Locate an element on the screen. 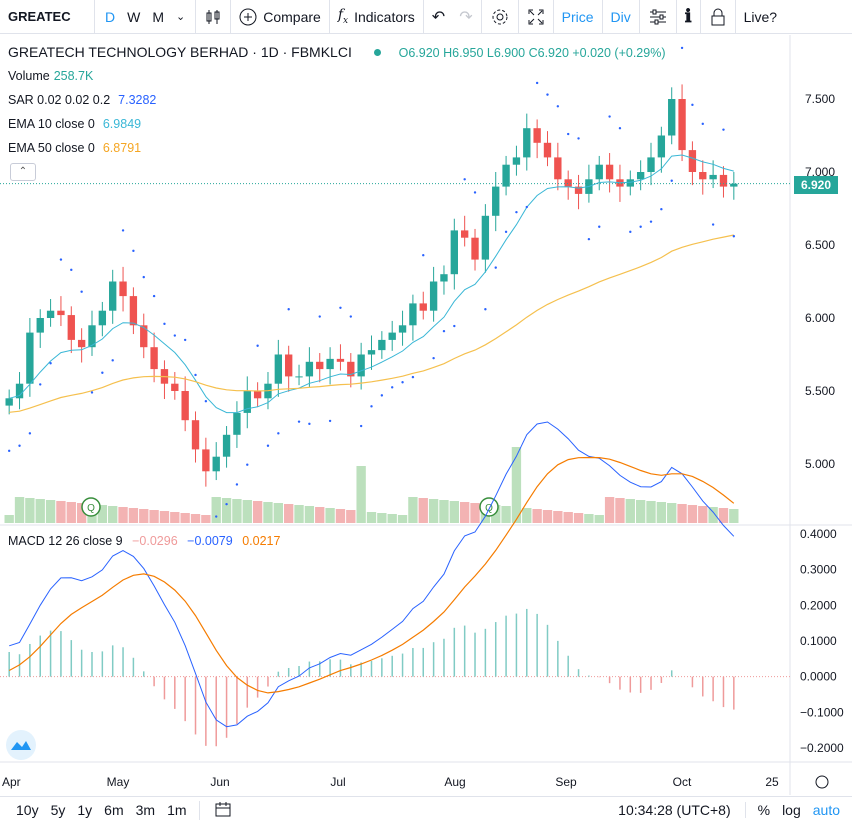  ema50-label: EMA 50 close 0 is located at coordinates (51, 148).